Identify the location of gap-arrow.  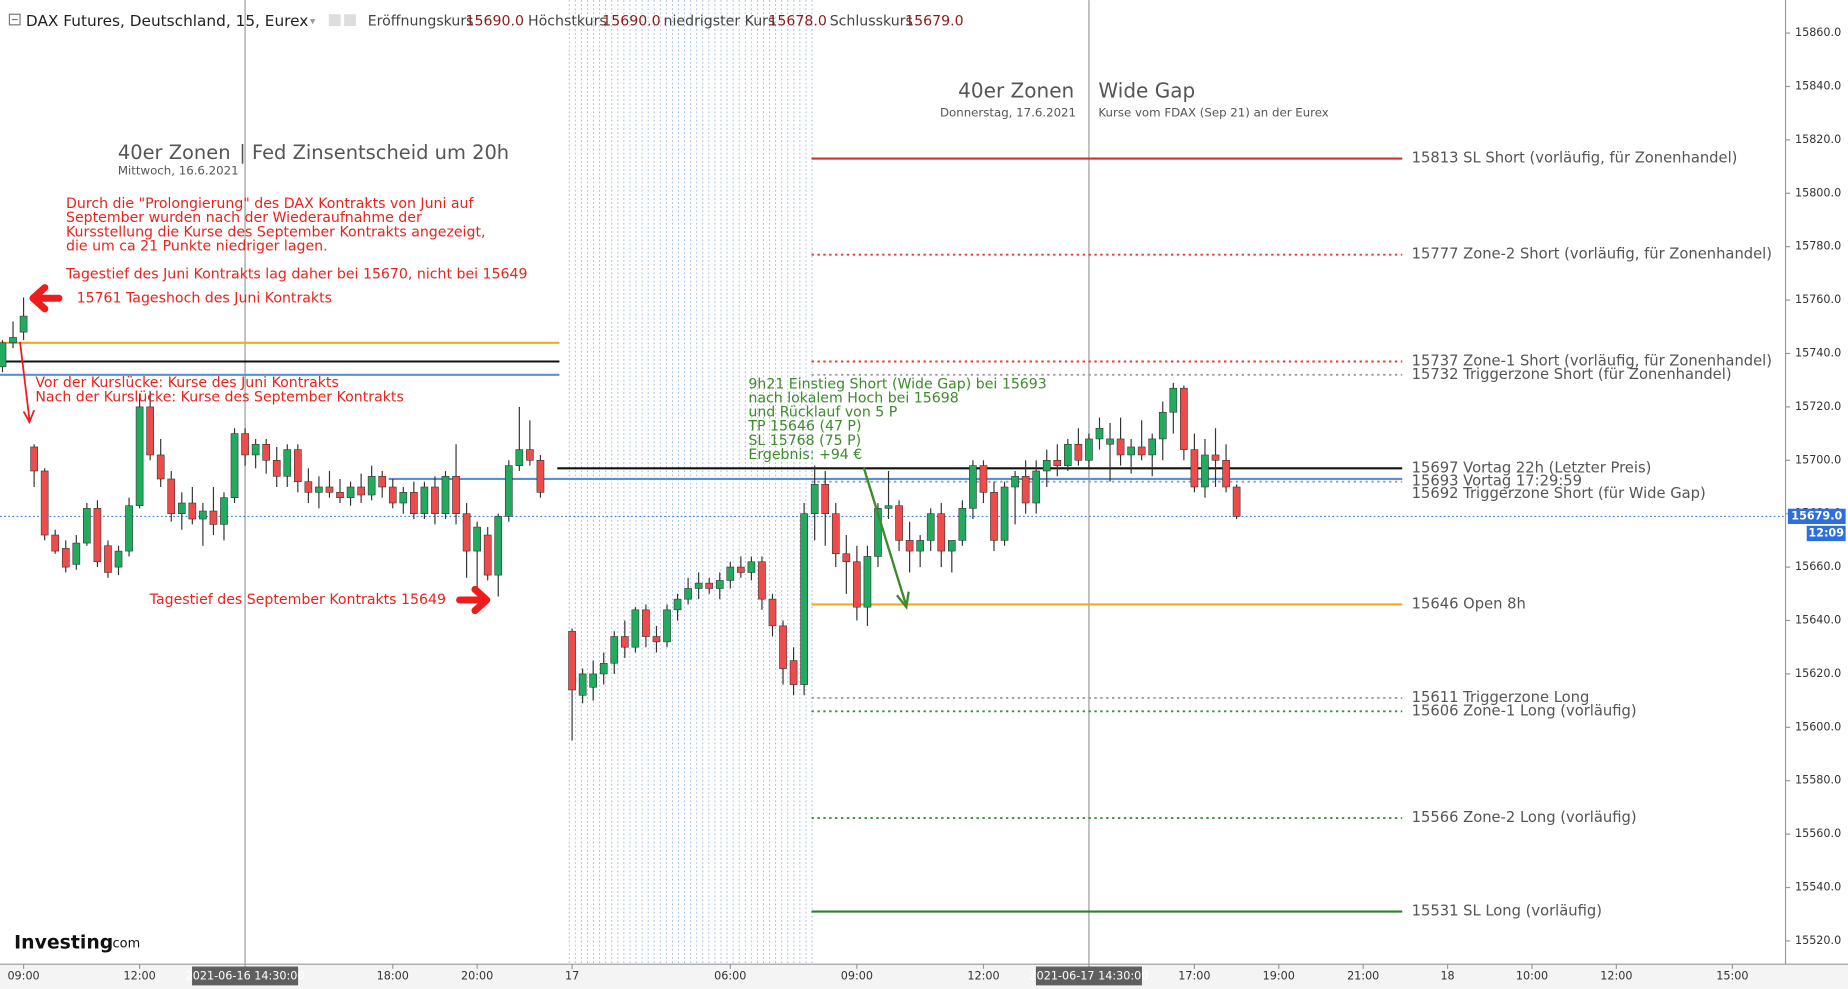
(27, 383).